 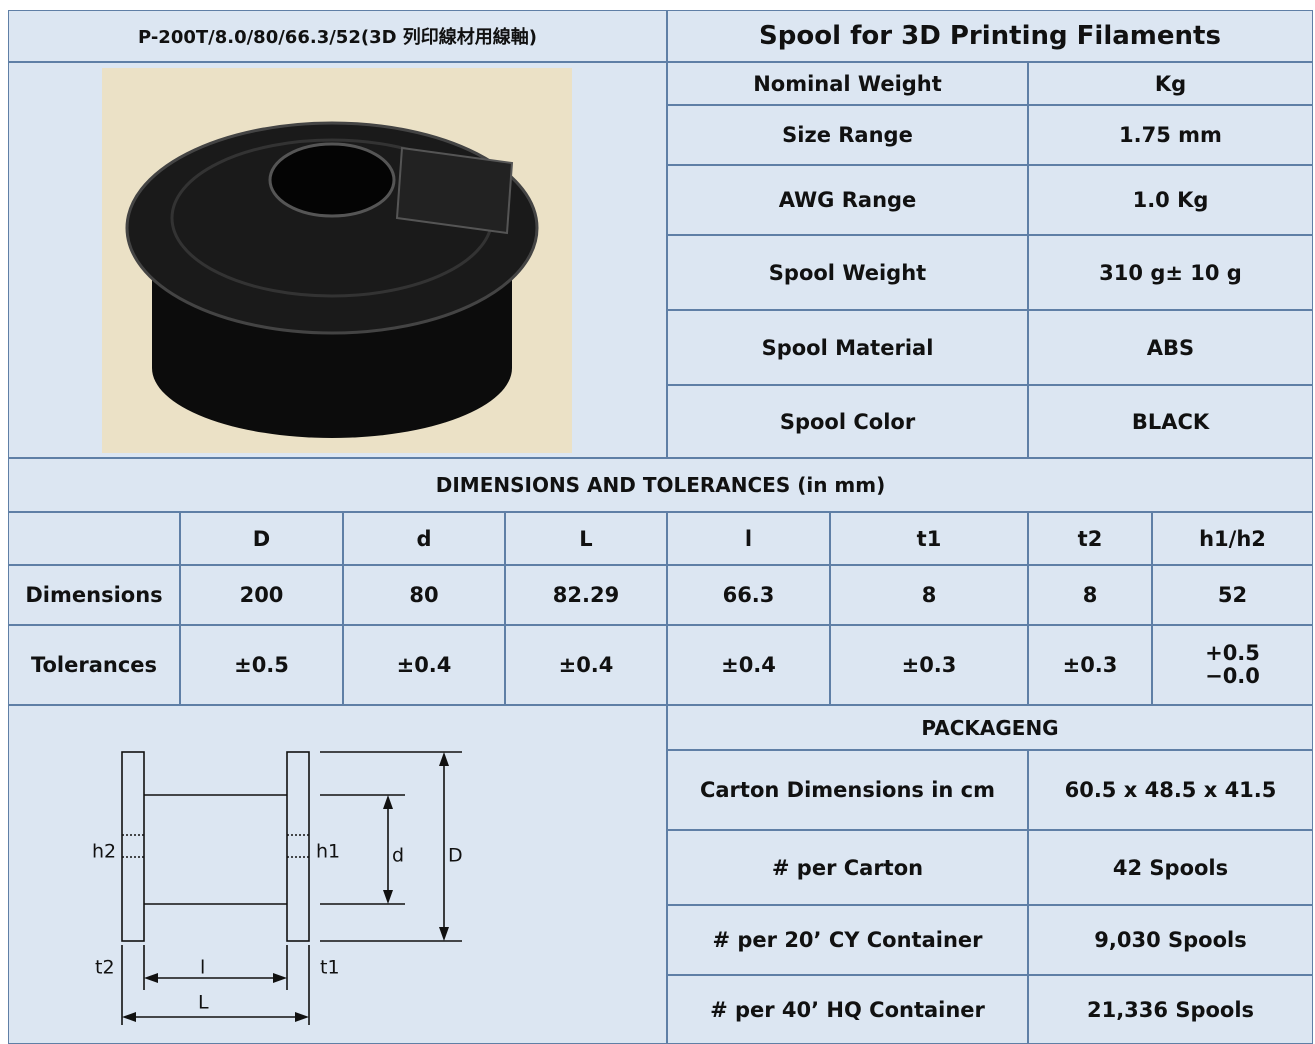 I want to click on column-header: h1/h2, so click(x=1232, y=538).